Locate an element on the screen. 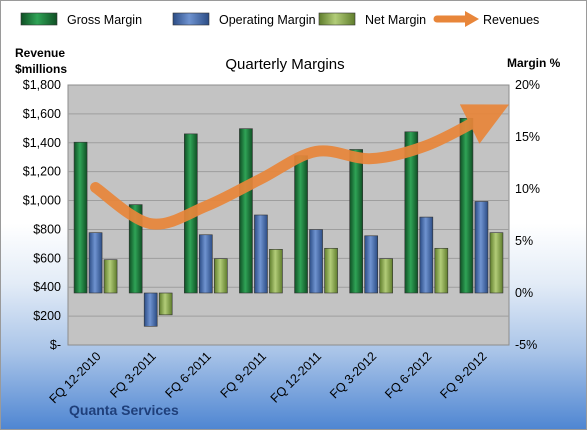  left-tick-label: $1,000 is located at coordinates (42, 201).